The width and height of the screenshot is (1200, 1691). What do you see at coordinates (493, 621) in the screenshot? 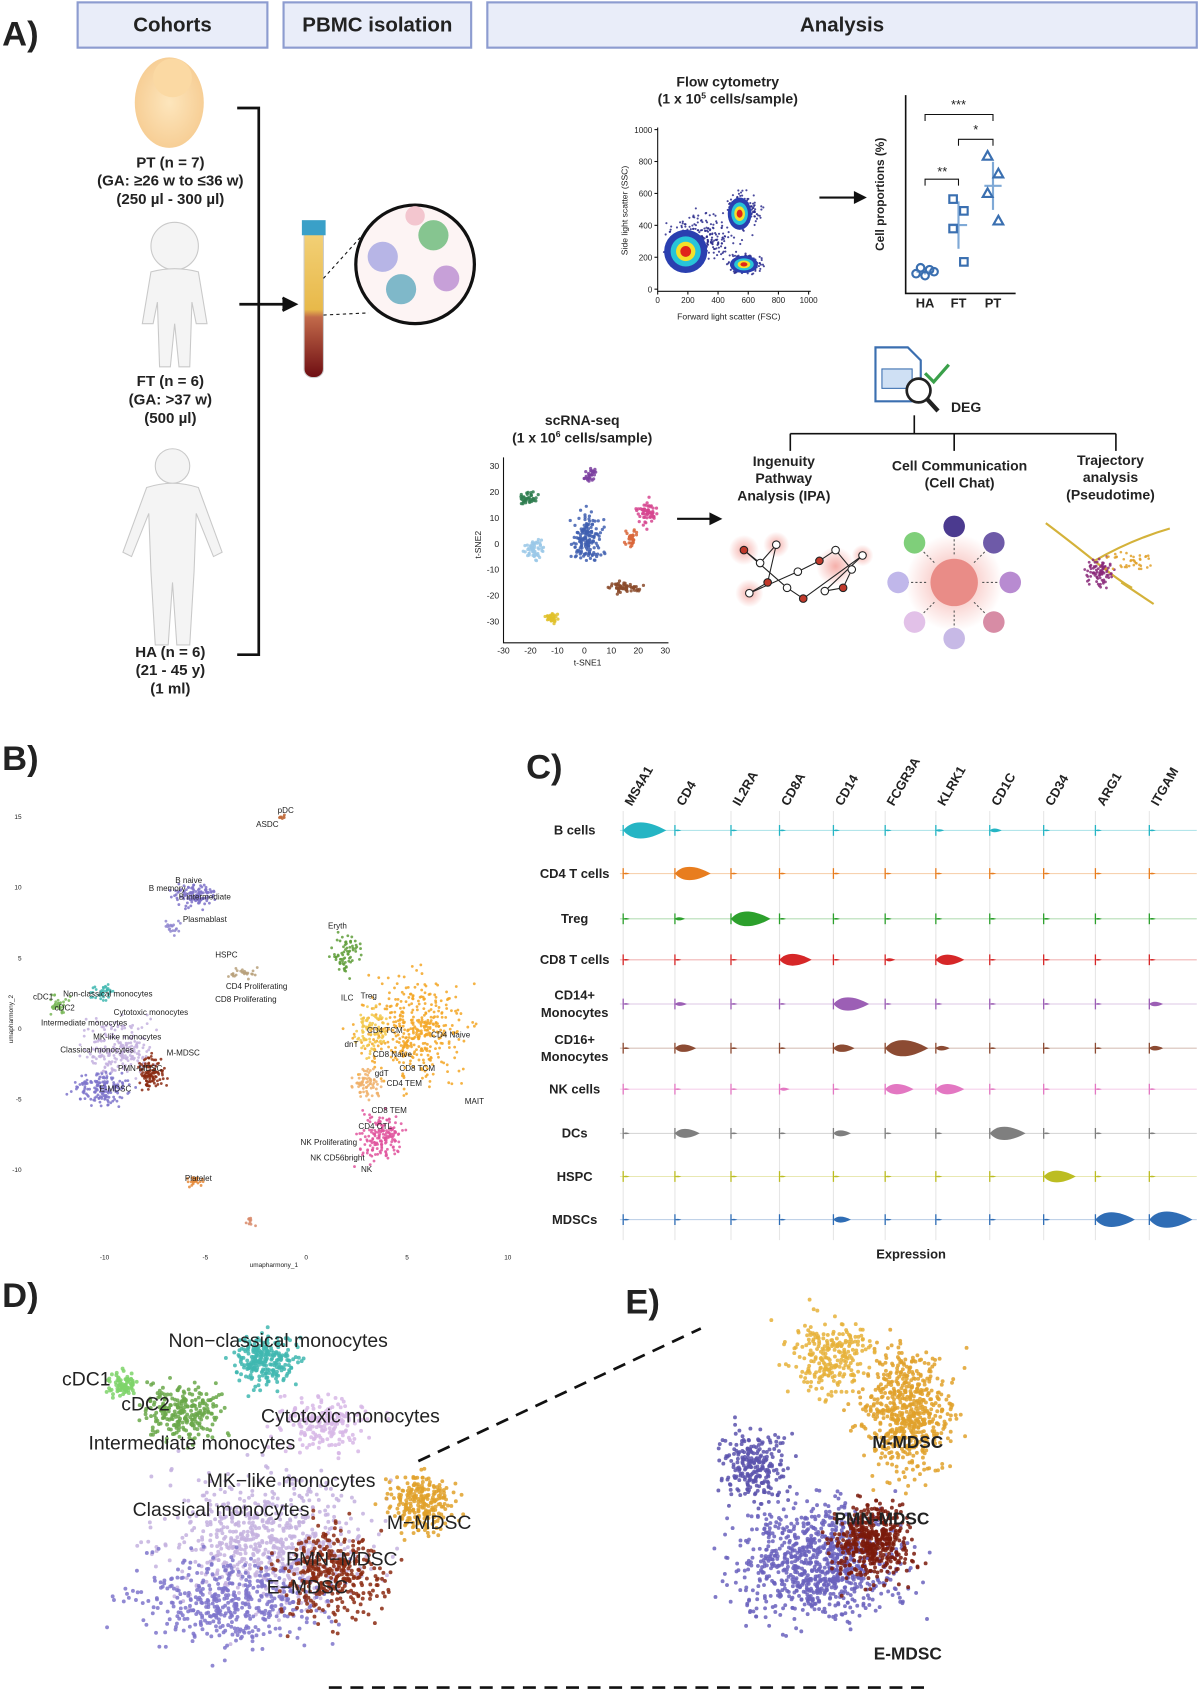
I see `y-tick-label: -30` at bounding box center [493, 621].